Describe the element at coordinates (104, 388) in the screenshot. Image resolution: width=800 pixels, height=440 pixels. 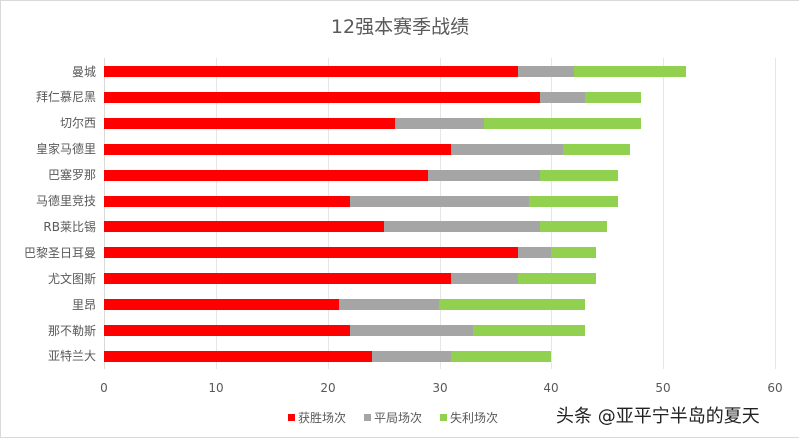
I see `x-tick-label: 0` at that location.